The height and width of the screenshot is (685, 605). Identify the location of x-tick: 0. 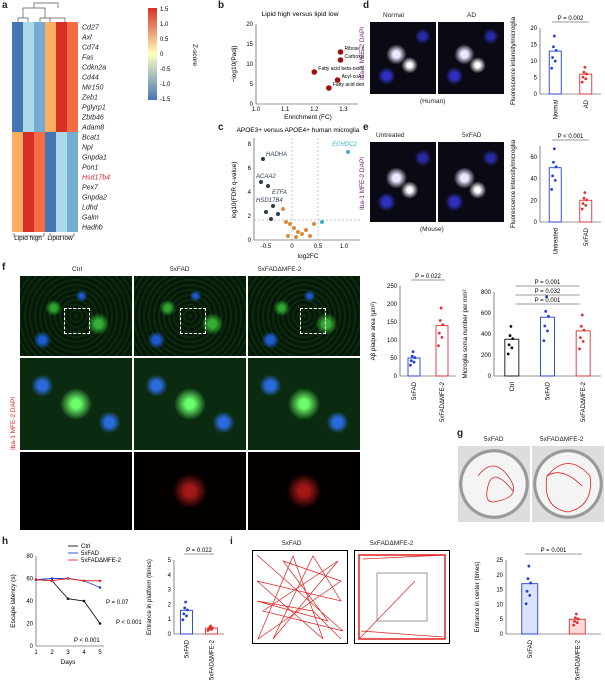
(292, 247).